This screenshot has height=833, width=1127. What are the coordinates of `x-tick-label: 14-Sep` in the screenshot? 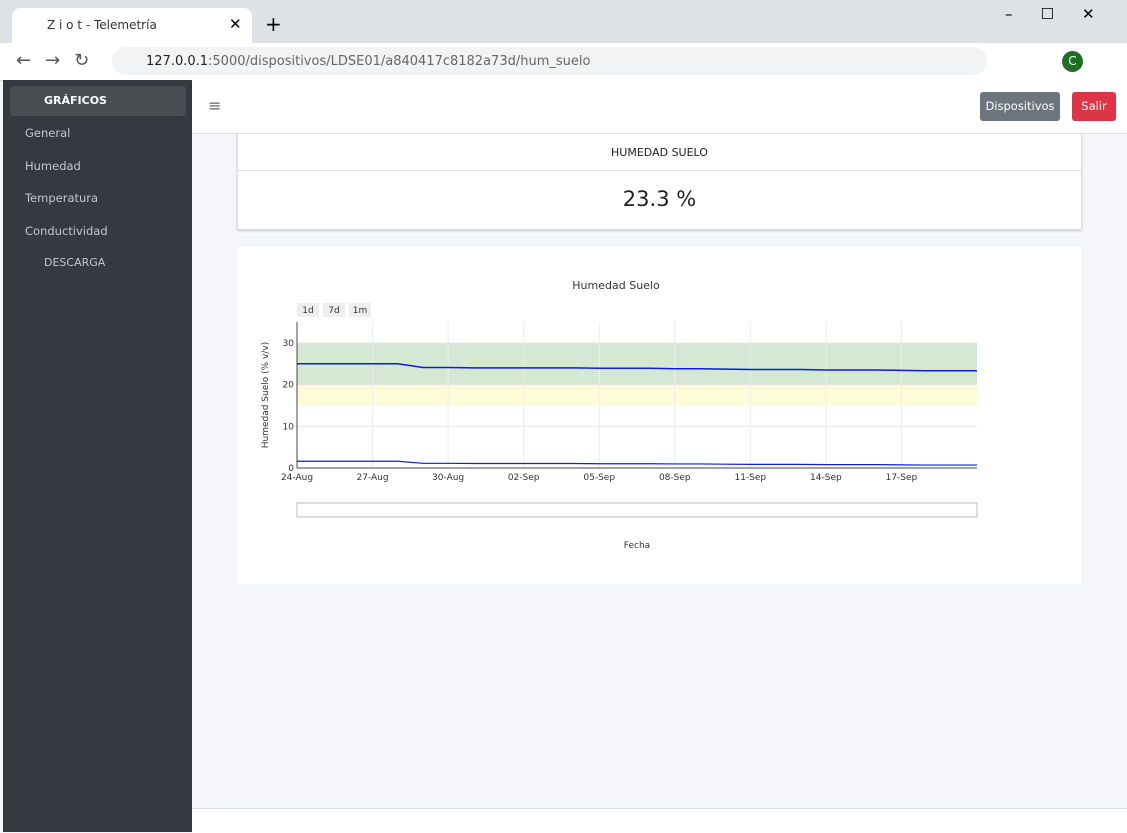 It's located at (826, 478).